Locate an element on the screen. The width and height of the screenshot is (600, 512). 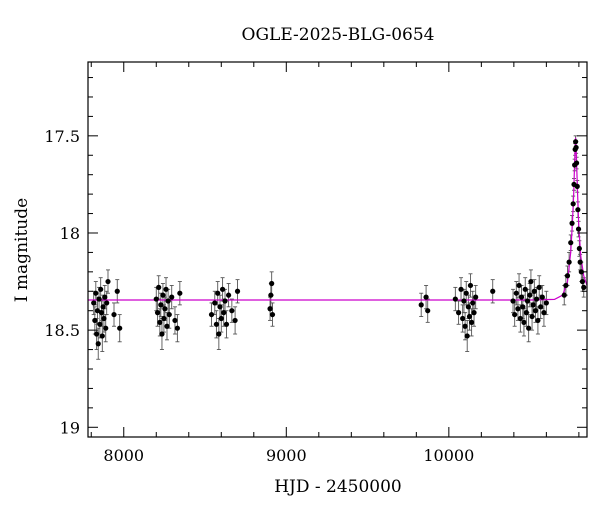
x-tick-label: 8000 is located at coordinates (123, 455).